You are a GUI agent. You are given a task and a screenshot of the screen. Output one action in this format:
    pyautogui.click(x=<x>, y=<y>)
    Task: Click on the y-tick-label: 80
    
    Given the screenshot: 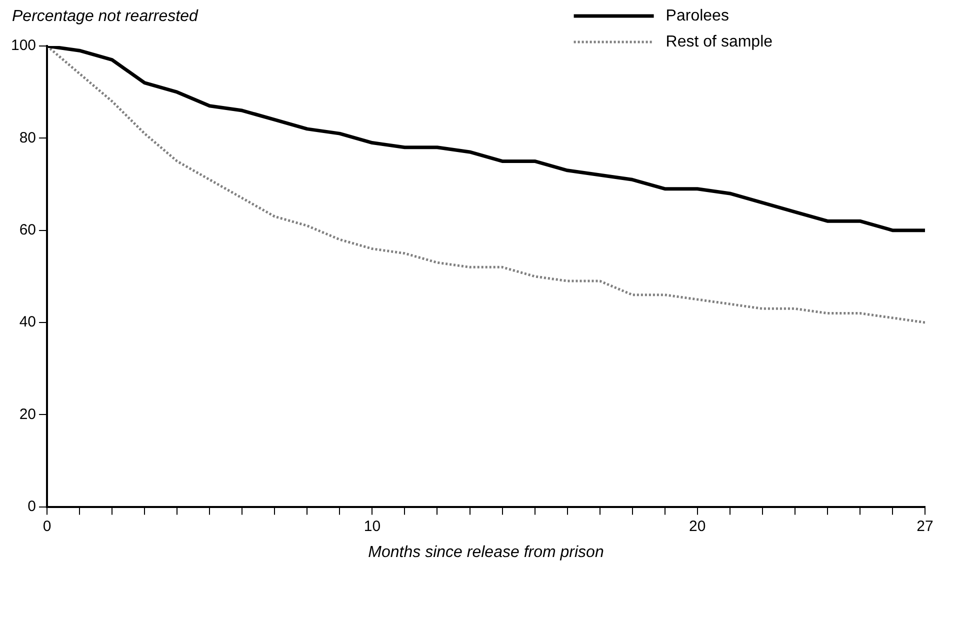 What is the action you would take?
    pyautogui.click(x=27, y=137)
    